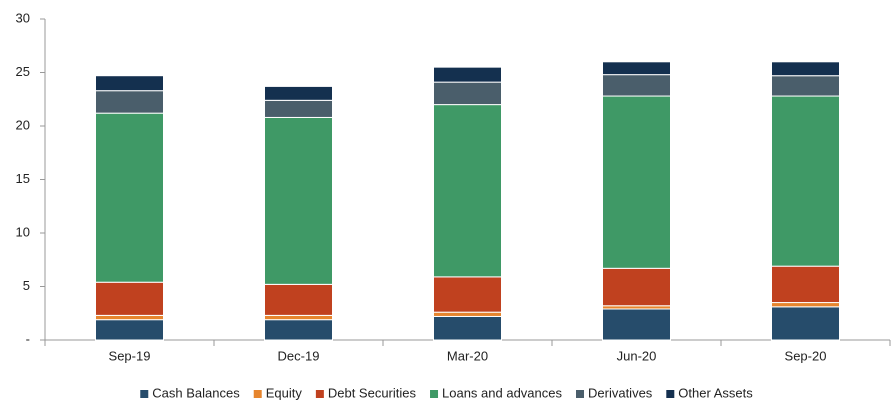  I want to click on x-tick-label: Mar-20, so click(467, 355).